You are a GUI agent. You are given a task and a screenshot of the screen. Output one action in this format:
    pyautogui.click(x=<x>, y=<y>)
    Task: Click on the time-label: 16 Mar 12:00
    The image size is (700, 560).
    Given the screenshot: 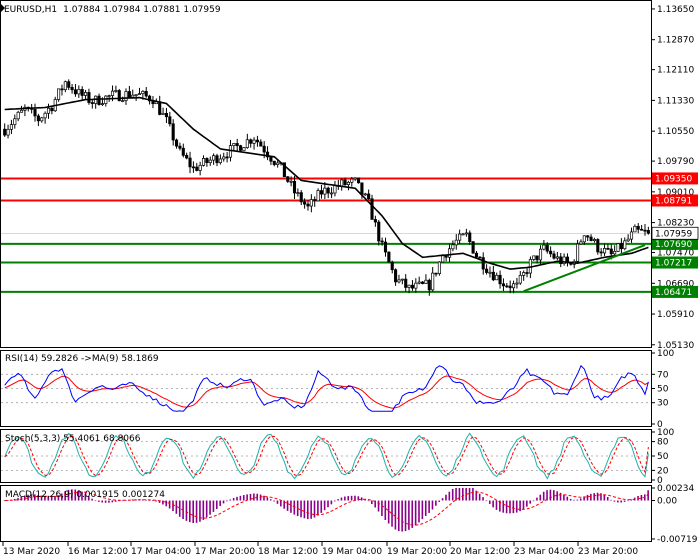 What is the action you would take?
    pyautogui.click(x=98, y=552)
    